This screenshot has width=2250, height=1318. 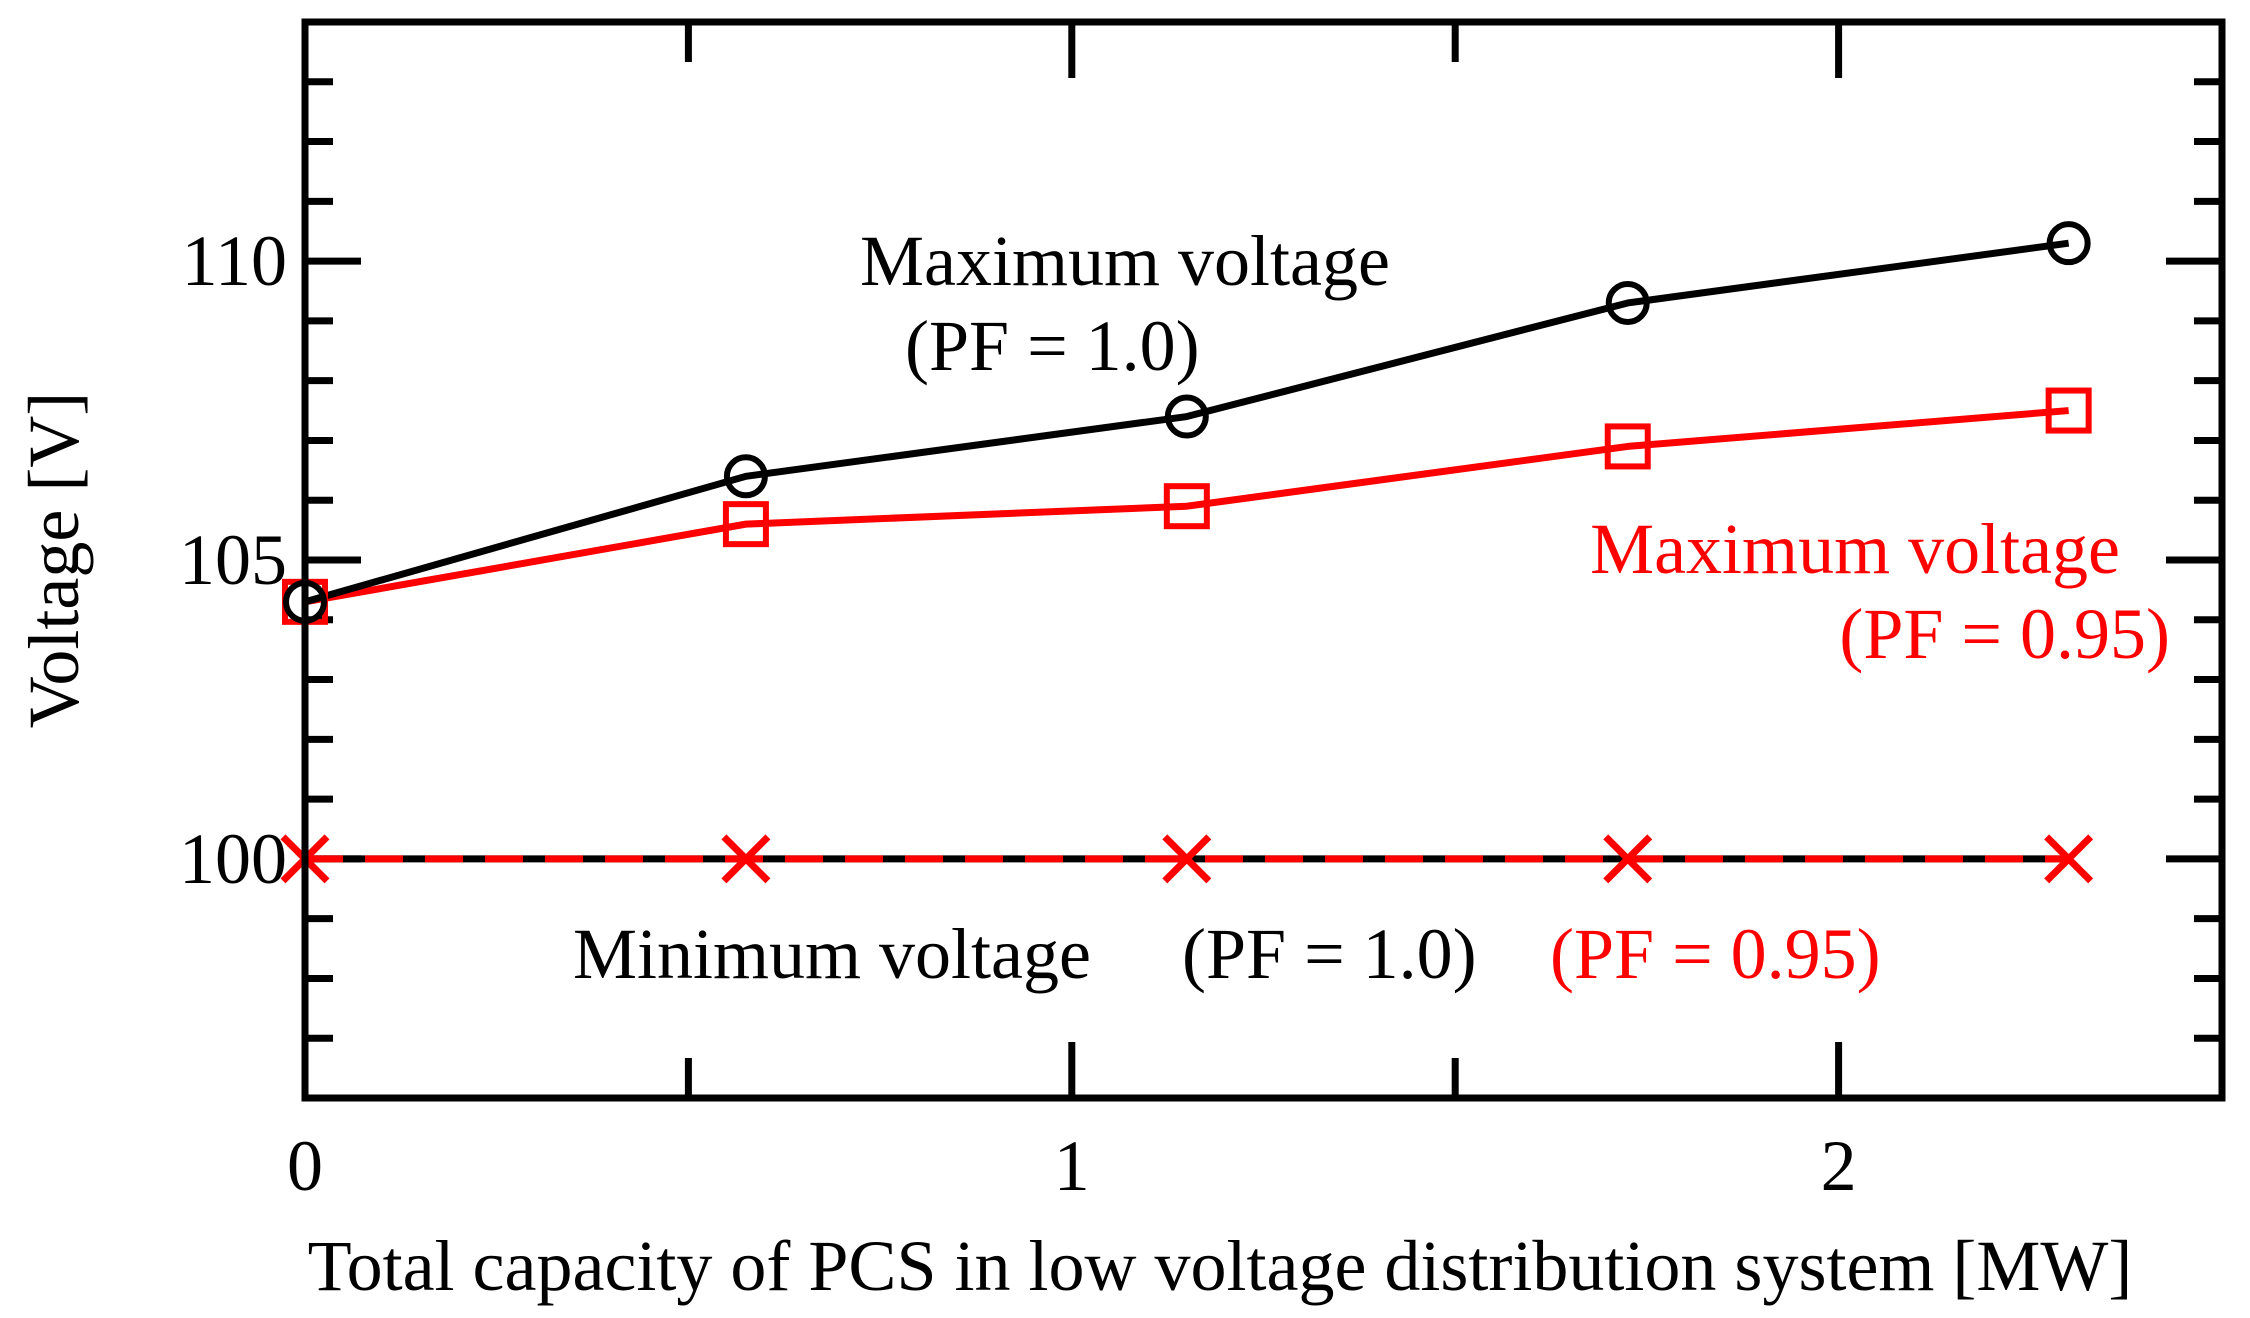 I want to click on y-tick-label: 110, so click(x=234, y=261).